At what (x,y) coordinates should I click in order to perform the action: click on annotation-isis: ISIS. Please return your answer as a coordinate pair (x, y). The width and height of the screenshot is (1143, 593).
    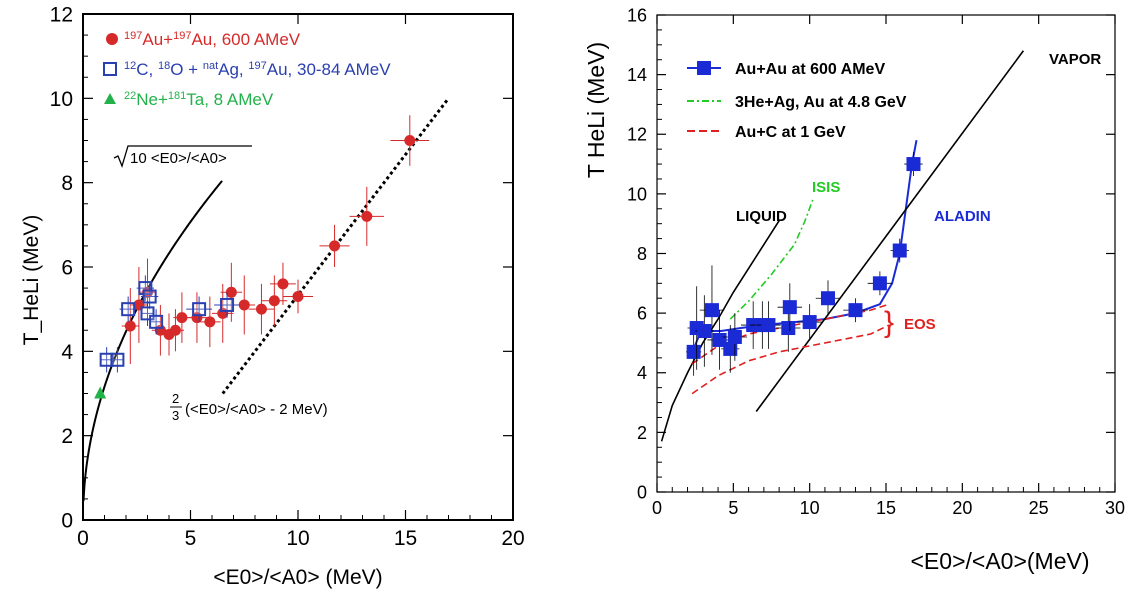
    Looking at the image, I should click on (826, 187).